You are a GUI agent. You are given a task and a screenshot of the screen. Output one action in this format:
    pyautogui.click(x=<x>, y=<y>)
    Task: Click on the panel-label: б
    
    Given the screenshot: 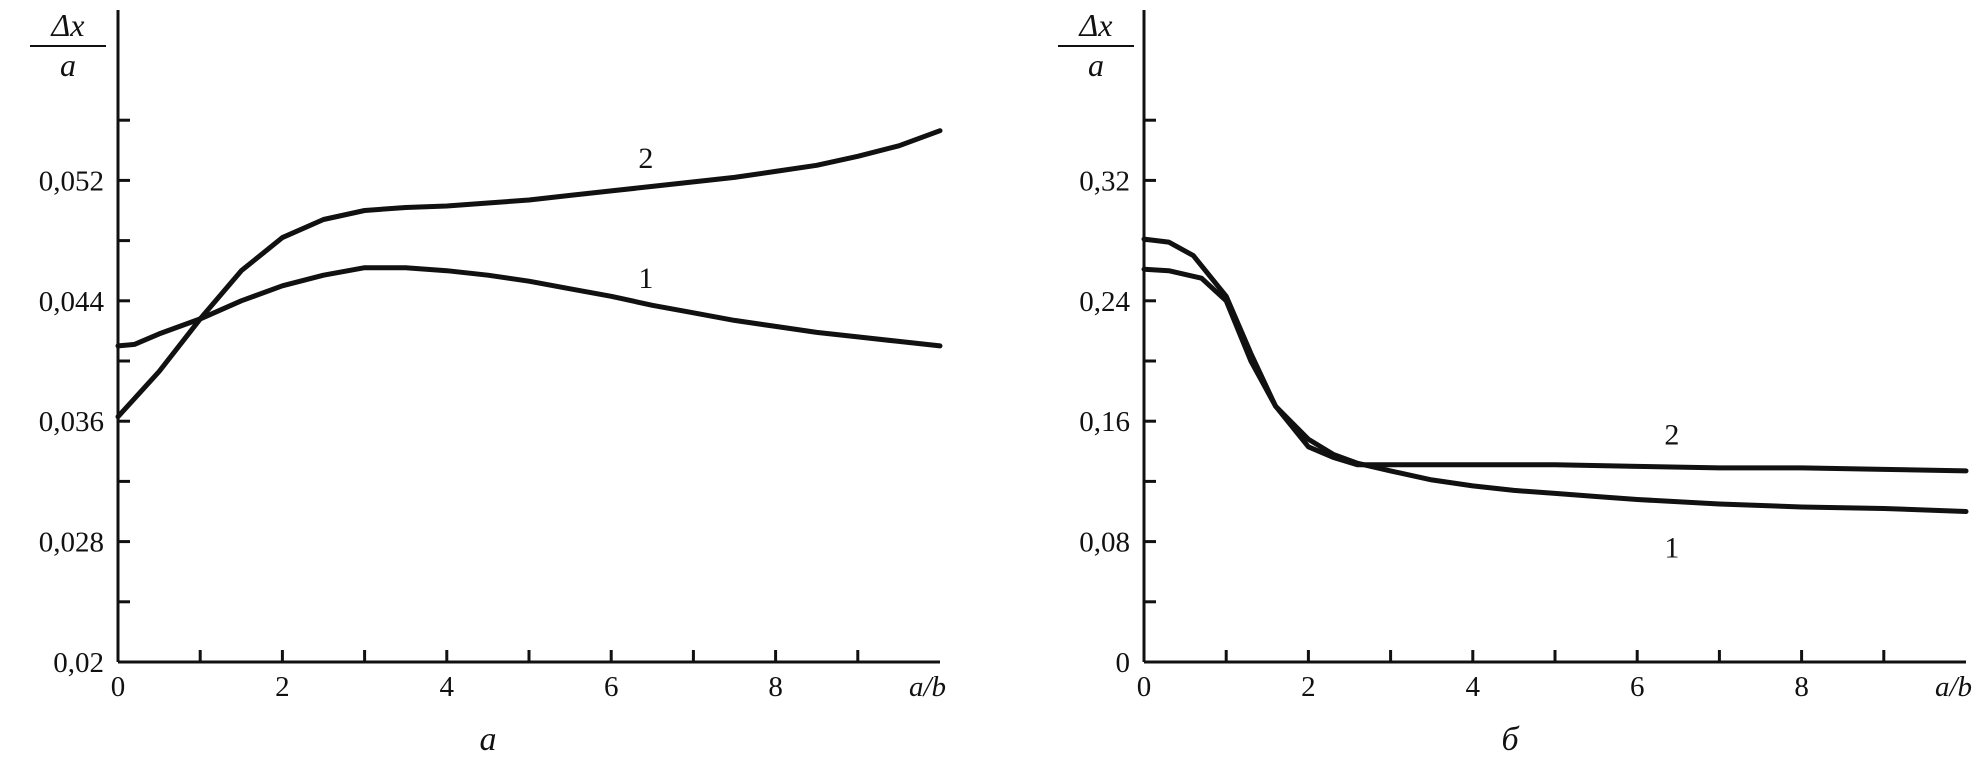 What is the action you would take?
    pyautogui.click(x=1510, y=739)
    